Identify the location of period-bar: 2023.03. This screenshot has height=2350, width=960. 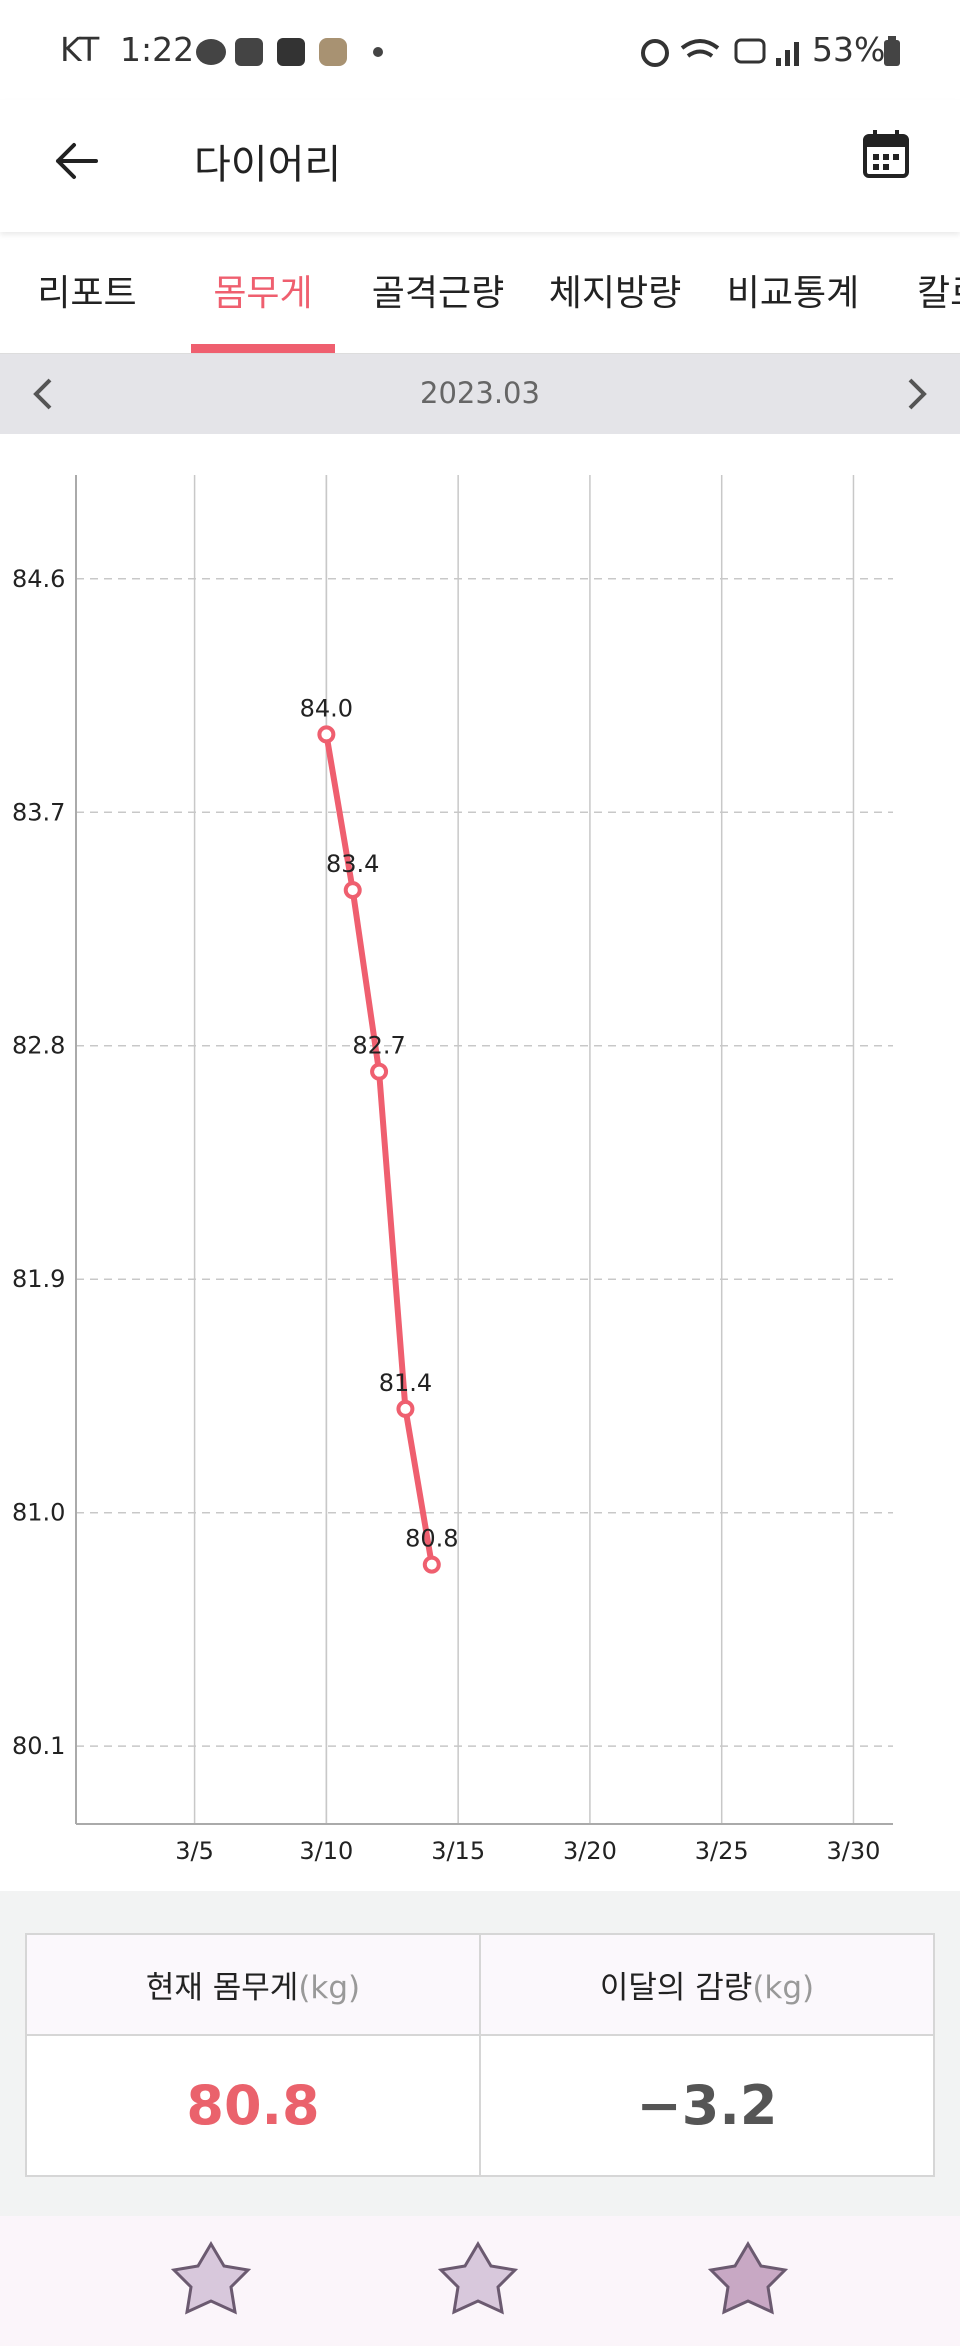
(480, 394).